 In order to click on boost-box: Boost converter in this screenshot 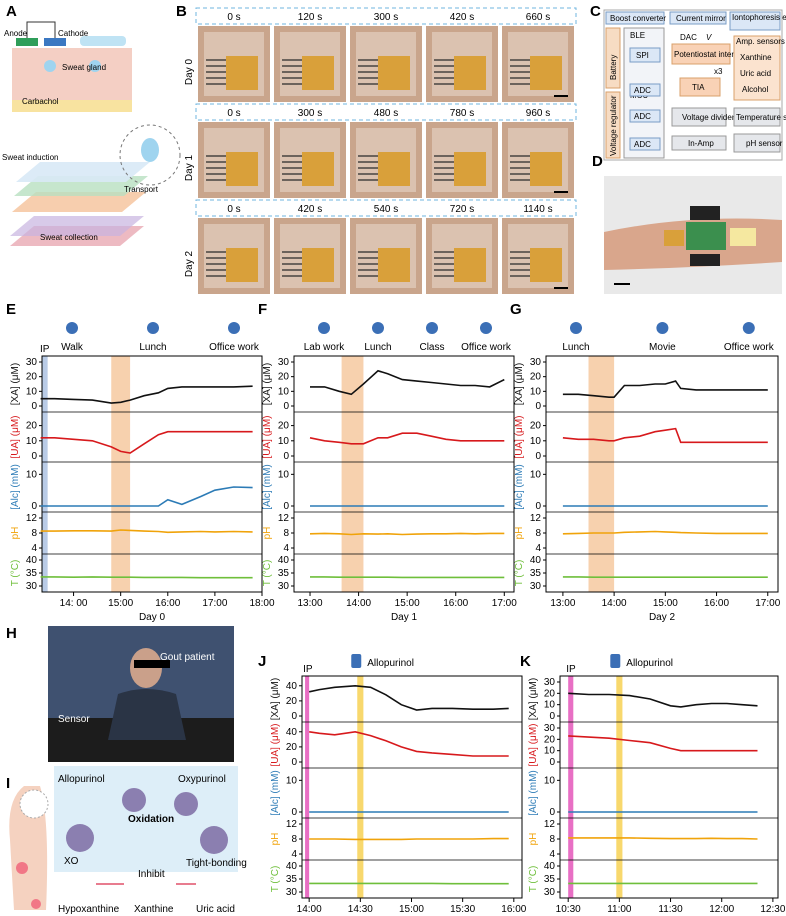, I will do `click(638, 18)`.